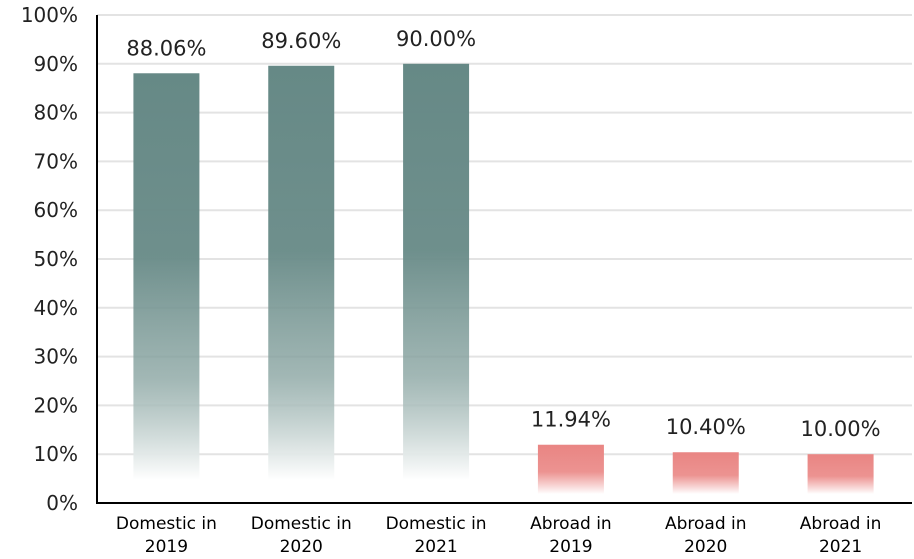 The width and height of the screenshot is (914, 559). I want to click on y-tick-label: 10%, so click(56, 454).